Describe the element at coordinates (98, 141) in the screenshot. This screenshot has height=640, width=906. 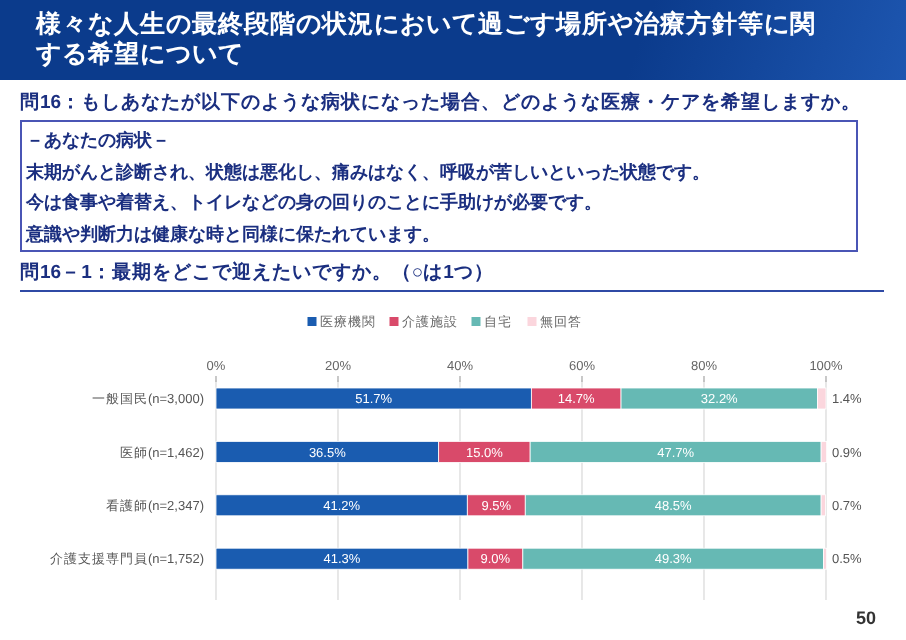
I see `text: －あなたの病状－` at that location.